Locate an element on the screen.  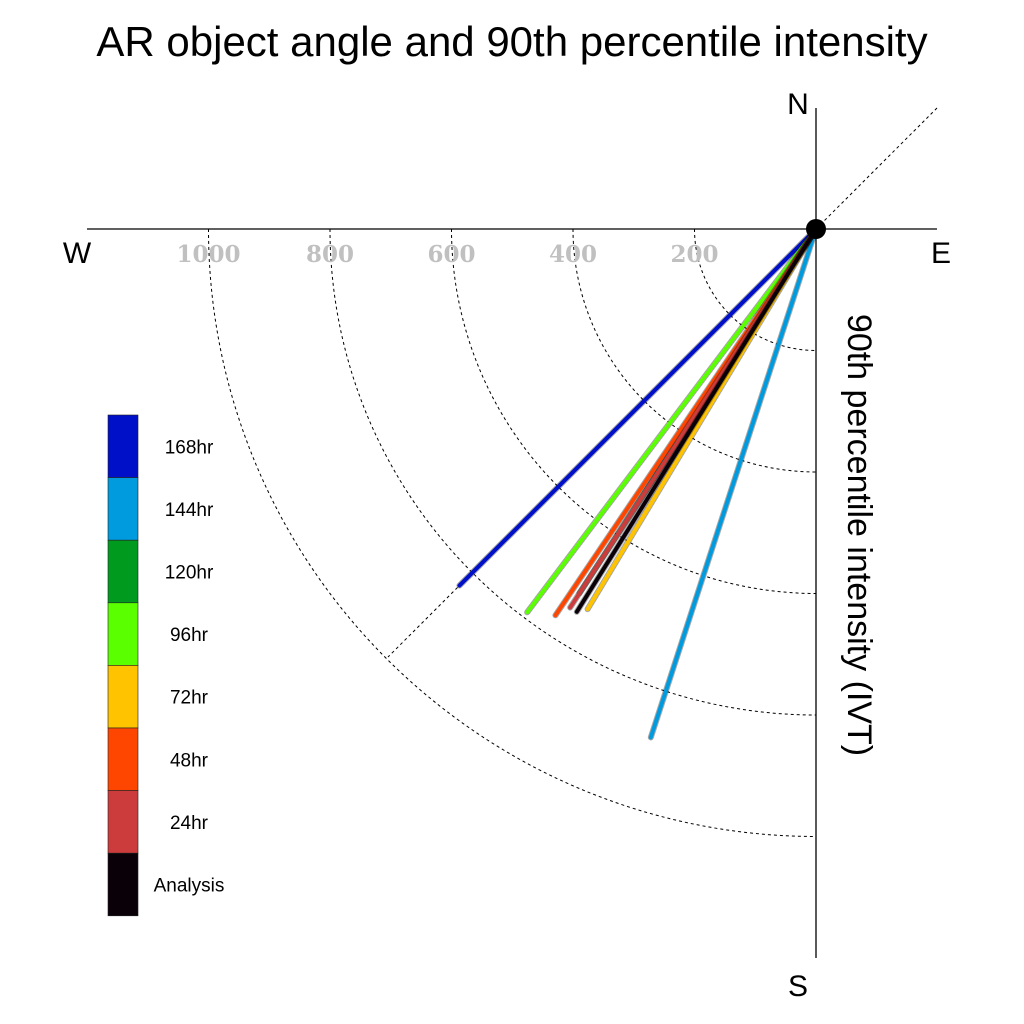
legend-label: 48hr is located at coordinates (189, 760).